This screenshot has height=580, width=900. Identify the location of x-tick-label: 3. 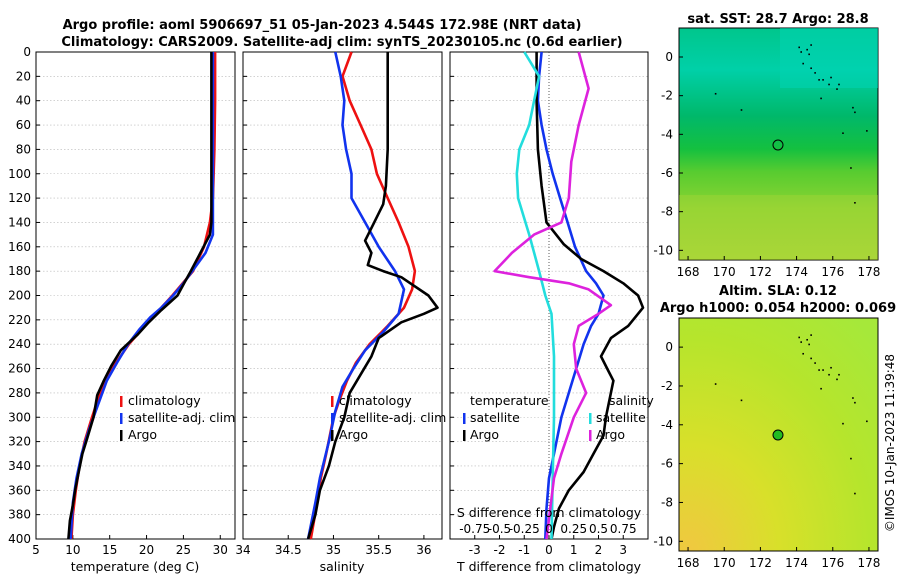
(623, 550).